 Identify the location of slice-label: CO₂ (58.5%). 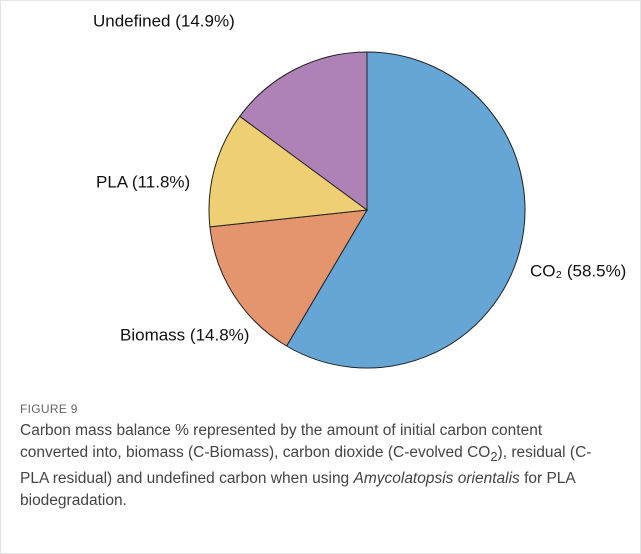
(578, 270).